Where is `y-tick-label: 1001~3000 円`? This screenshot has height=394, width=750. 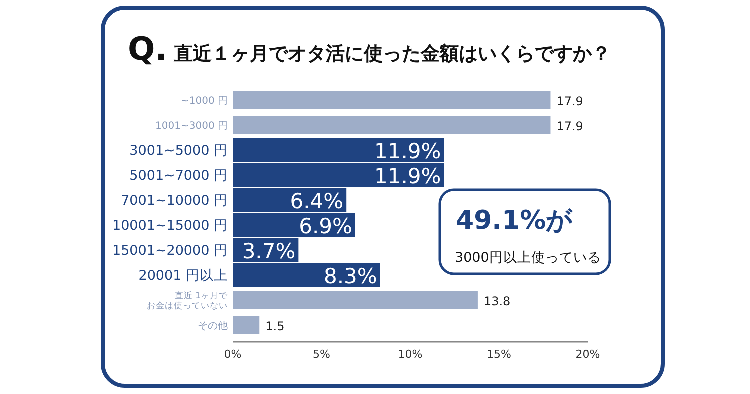 y-tick-label: 1001~3000 円 is located at coordinates (192, 126).